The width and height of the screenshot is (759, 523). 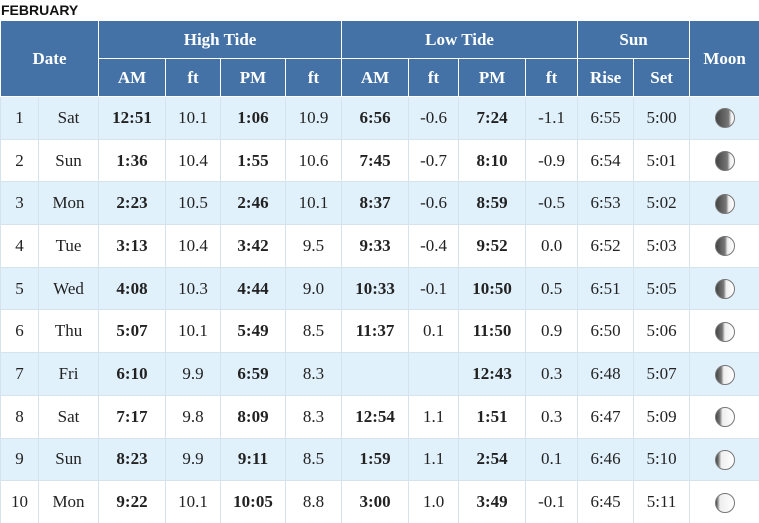 What do you see at coordinates (434, 160) in the screenshot?
I see `table-cell: -0.7` at bounding box center [434, 160].